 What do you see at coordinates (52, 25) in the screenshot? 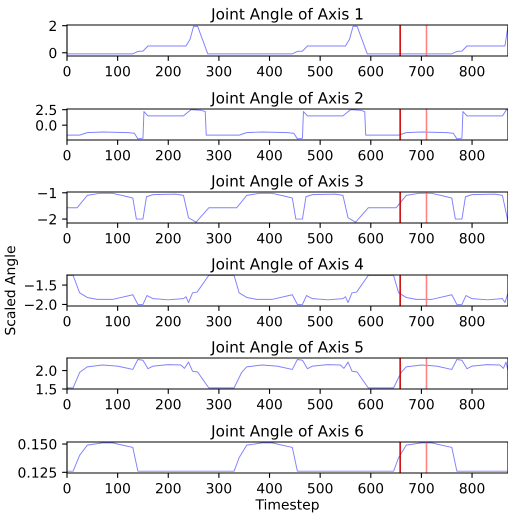
I see `y-tick-label: 2` at bounding box center [52, 25].